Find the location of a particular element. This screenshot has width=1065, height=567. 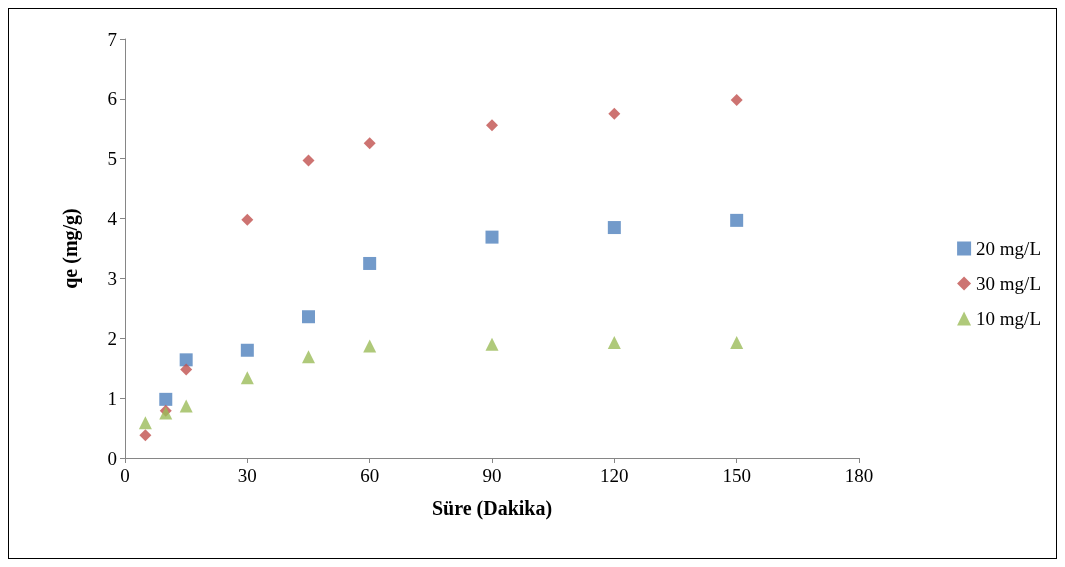

x-tick-label: 30 is located at coordinates (247, 475).